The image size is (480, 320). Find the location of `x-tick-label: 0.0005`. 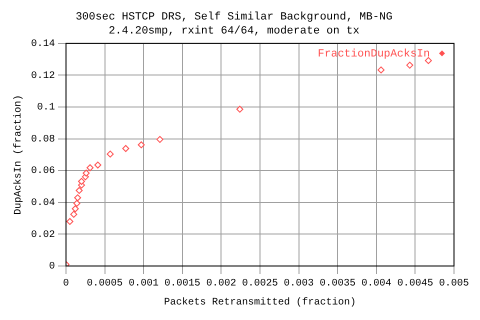

x-tick-label: 0.0005 is located at coordinates (104, 284).